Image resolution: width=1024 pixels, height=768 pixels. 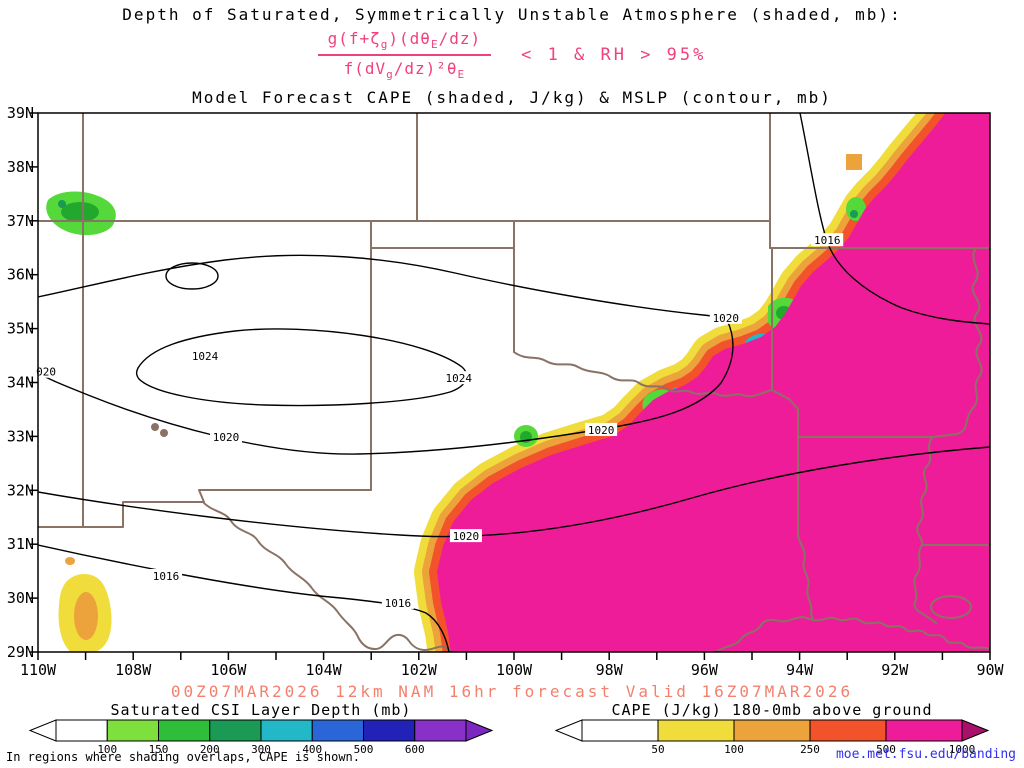 What do you see at coordinates (479, 730) in the screenshot?
I see `colorbar-arrow-right` at bounding box center [479, 730].